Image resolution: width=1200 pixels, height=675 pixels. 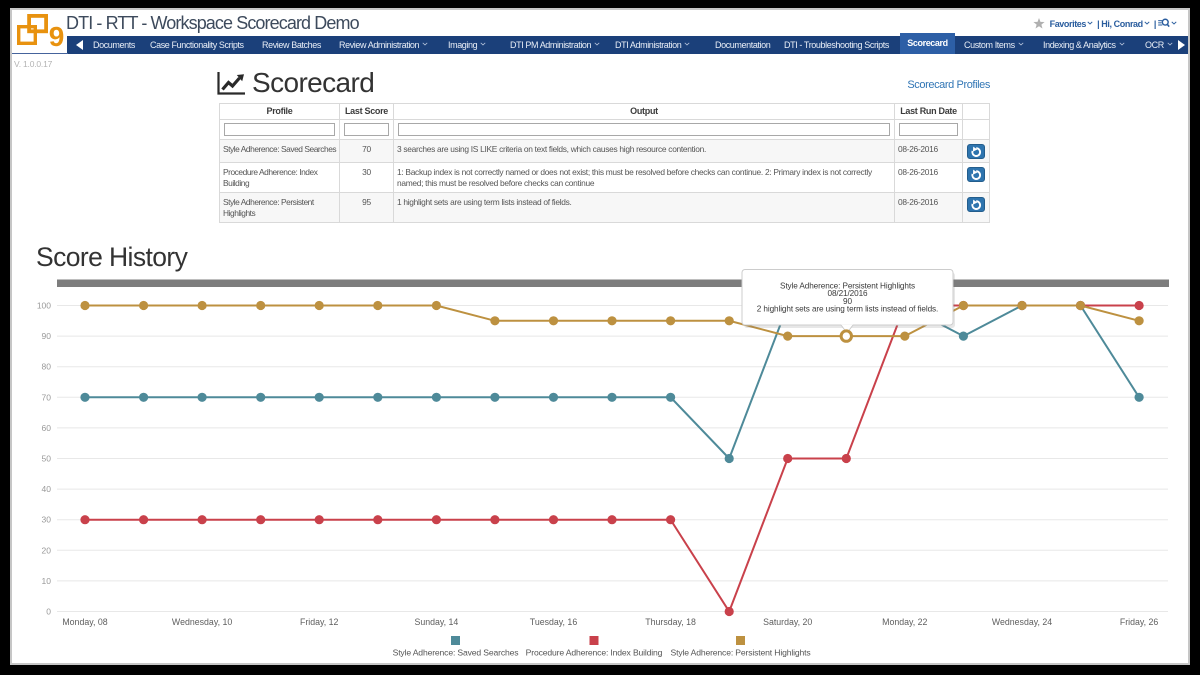 What do you see at coordinates (848, 293) in the screenshot?
I see `svg-text: 08/21/2016` at bounding box center [848, 293].